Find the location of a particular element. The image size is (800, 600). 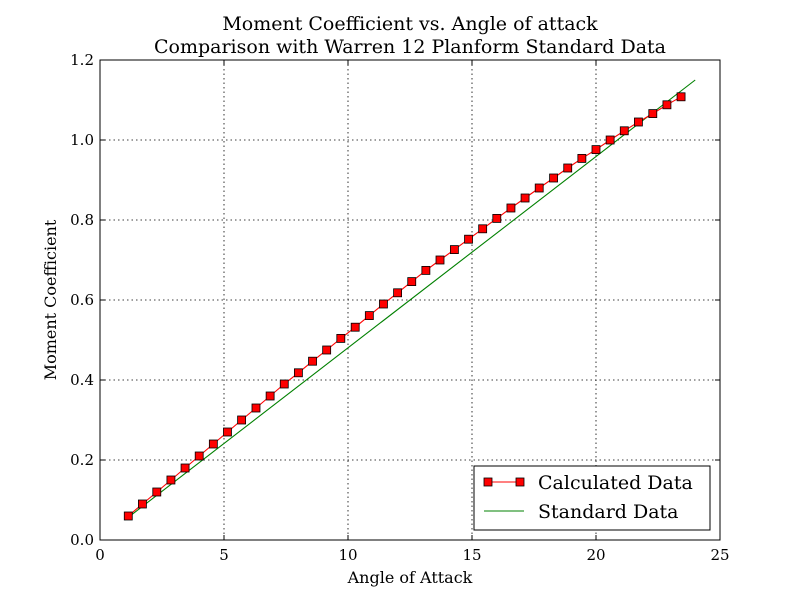

legend-box is located at coordinates (592, 498).